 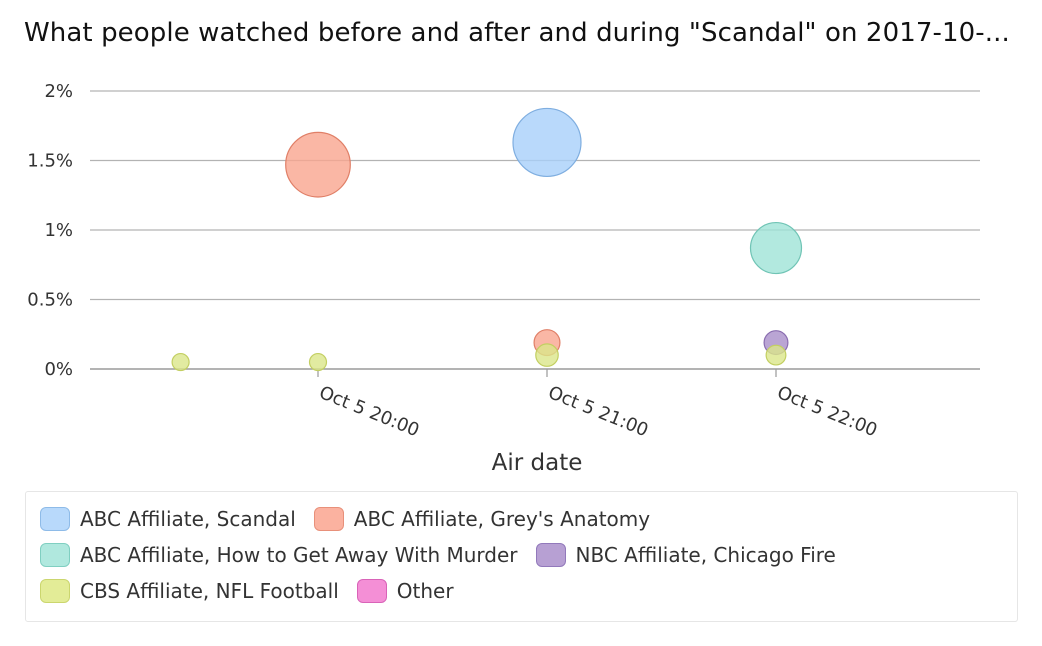 I want to click on legend-item-other: Other, so click(x=405, y=591).